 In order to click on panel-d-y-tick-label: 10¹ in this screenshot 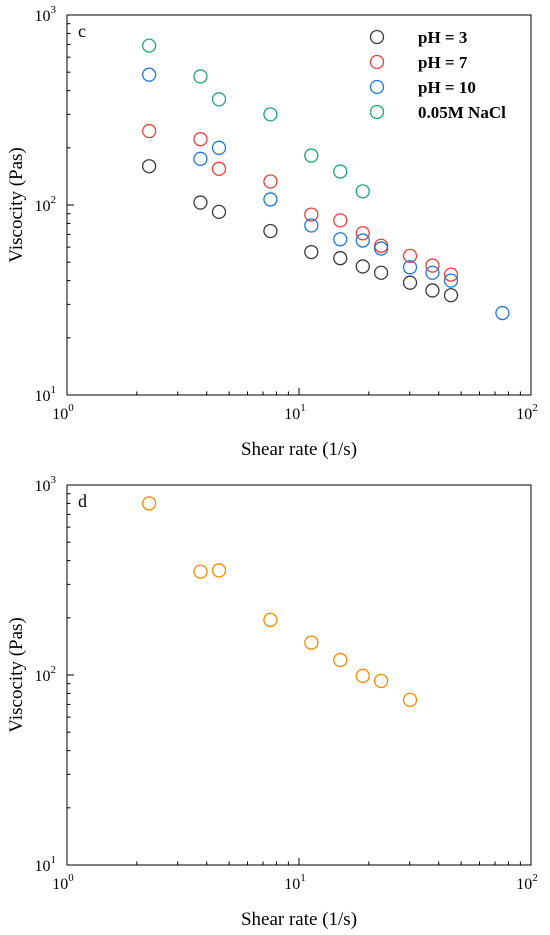, I will do `click(46, 864)`.